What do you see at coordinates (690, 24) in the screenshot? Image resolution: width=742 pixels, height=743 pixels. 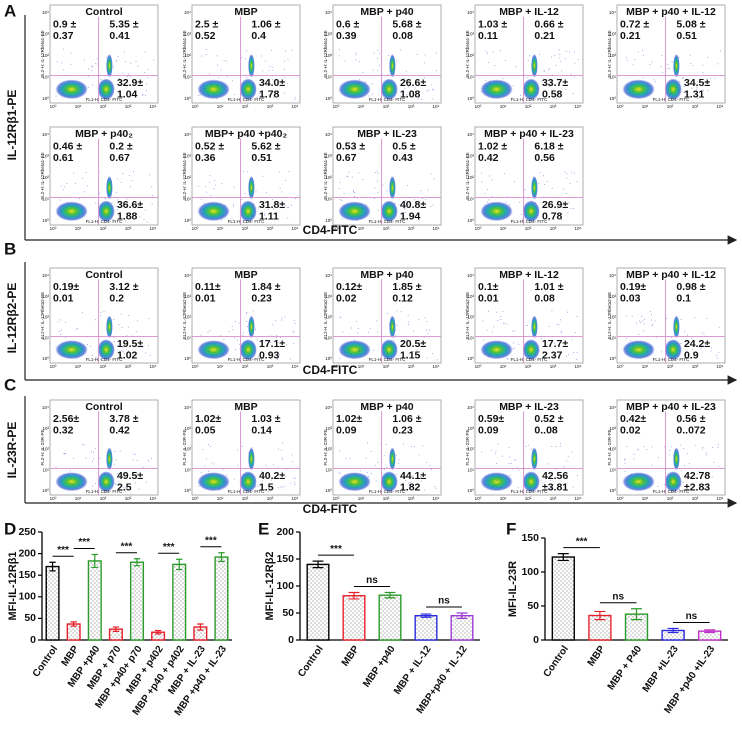 I see `quadrant-value: 5.08 ±` at bounding box center [690, 24].